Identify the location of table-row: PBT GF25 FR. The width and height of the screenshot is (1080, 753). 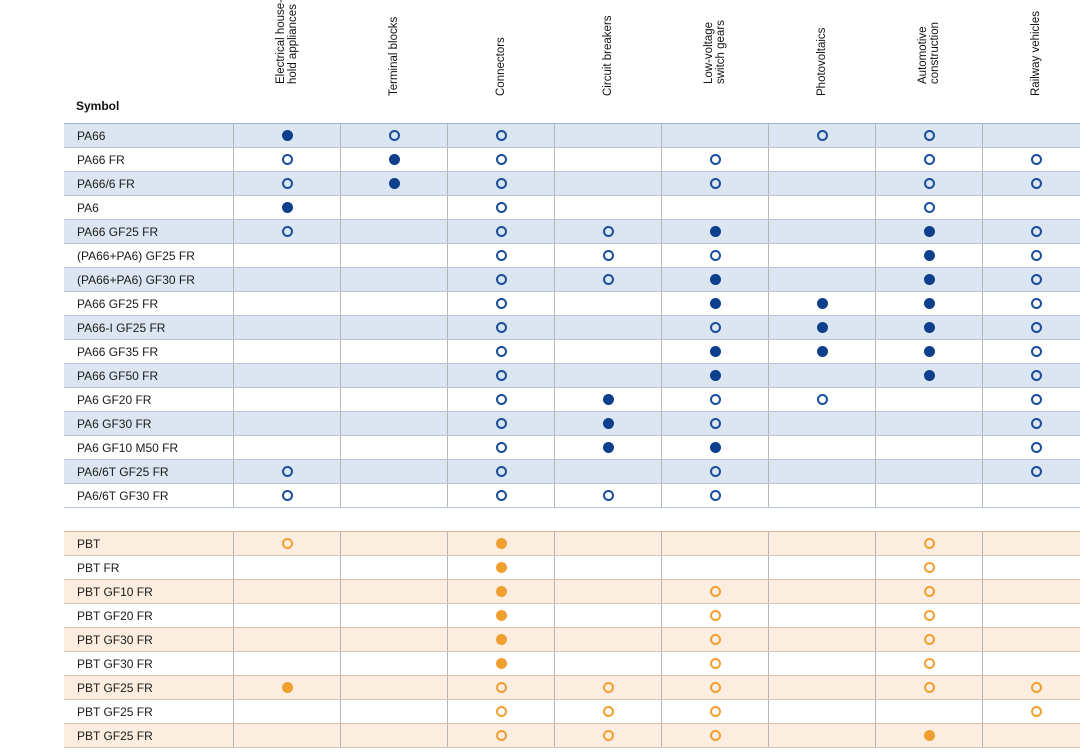
(572, 736).